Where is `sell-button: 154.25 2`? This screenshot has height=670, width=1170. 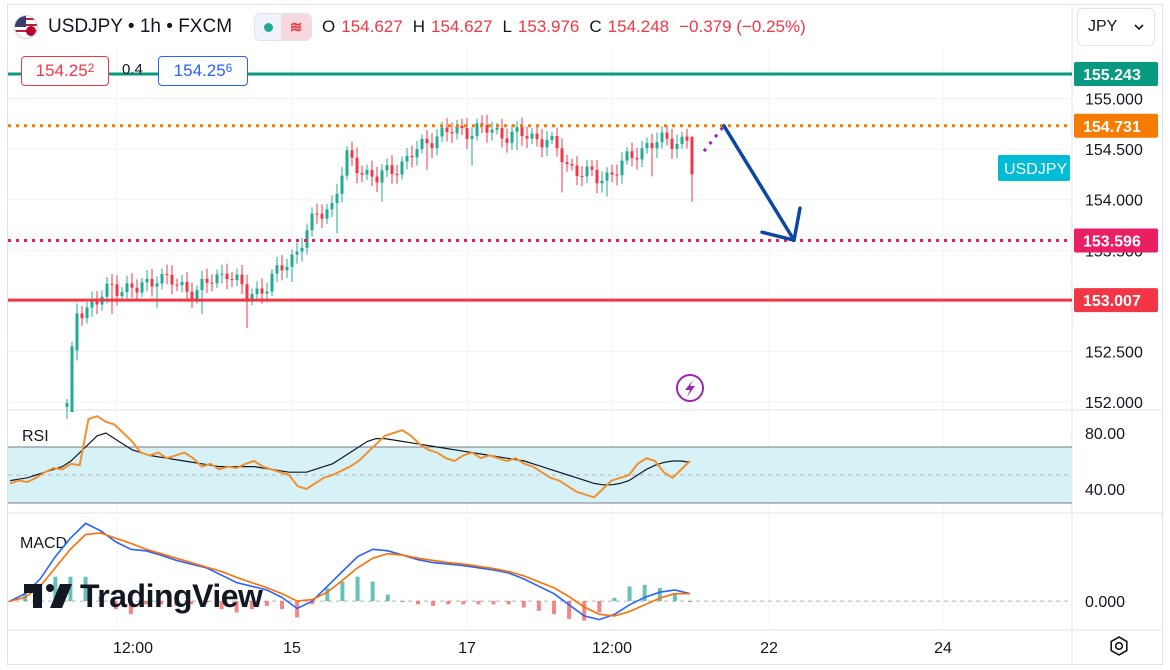
sell-button: 154.25 2 is located at coordinates (65, 71).